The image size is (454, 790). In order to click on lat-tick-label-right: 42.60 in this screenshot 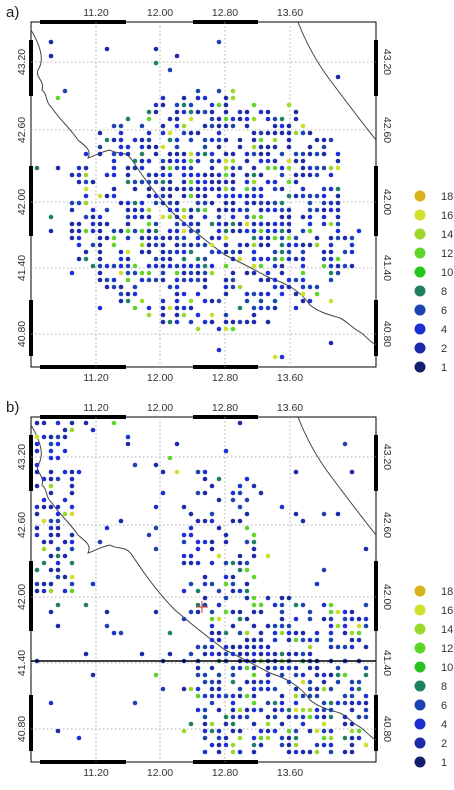, I will do `click(387, 130)`.